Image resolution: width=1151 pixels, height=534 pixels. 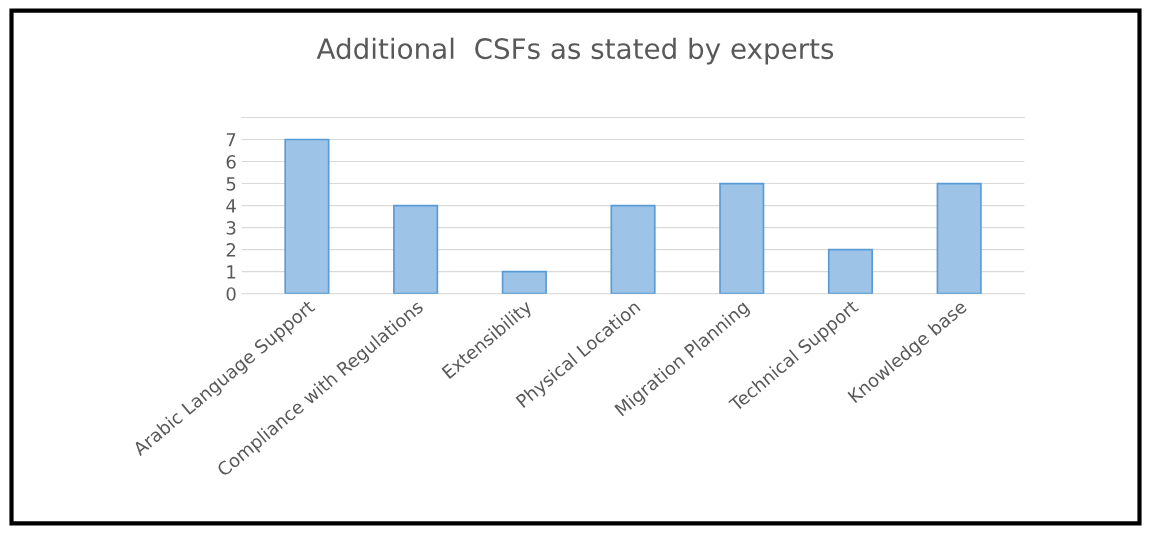 What do you see at coordinates (231, 184) in the screenshot?
I see `y-tick-label: 5` at bounding box center [231, 184].